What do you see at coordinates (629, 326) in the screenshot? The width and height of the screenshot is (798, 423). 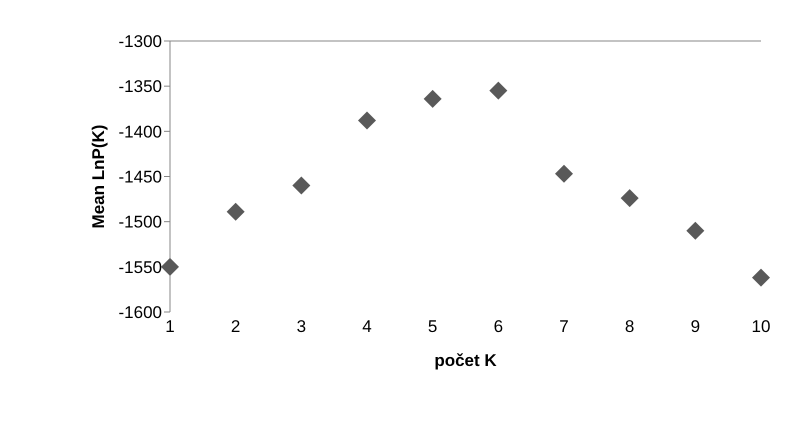 I see `x-tick-label: 8` at bounding box center [629, 326].